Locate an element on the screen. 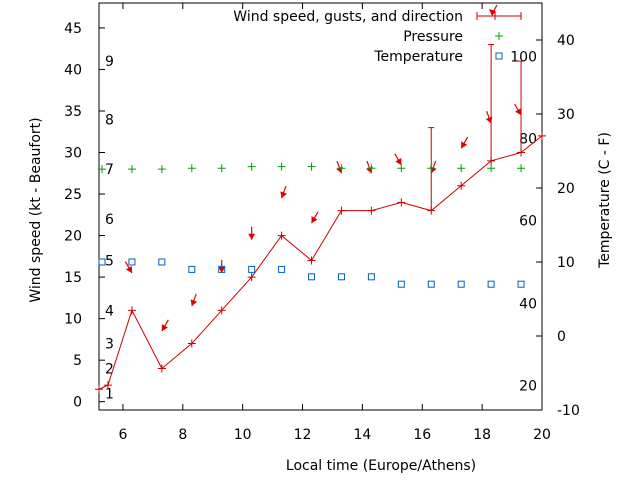 This screenshot has width=640, height=480. y-tick-label: 25 is located at coordinates (73, 195).